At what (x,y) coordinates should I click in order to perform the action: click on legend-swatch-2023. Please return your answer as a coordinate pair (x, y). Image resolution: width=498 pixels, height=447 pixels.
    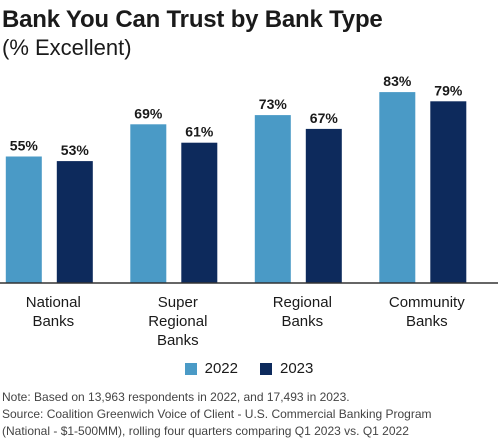
    Looking at the image, I should click on (266, 368).